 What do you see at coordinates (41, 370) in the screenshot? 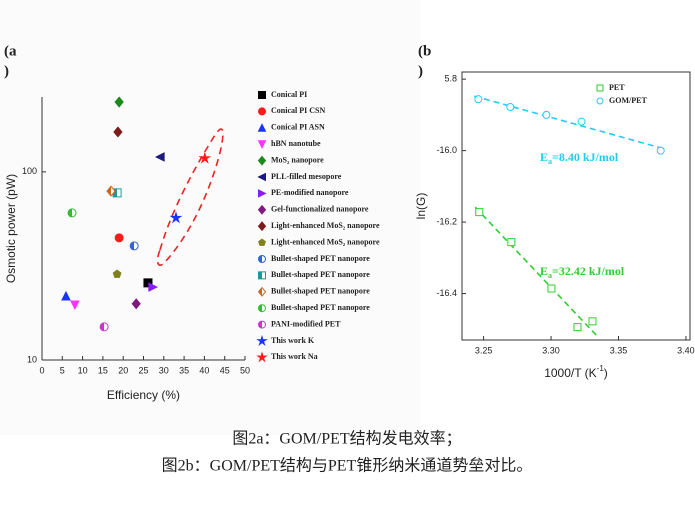
I see `x-tick-label: 0` at bounding box center [41, 370].